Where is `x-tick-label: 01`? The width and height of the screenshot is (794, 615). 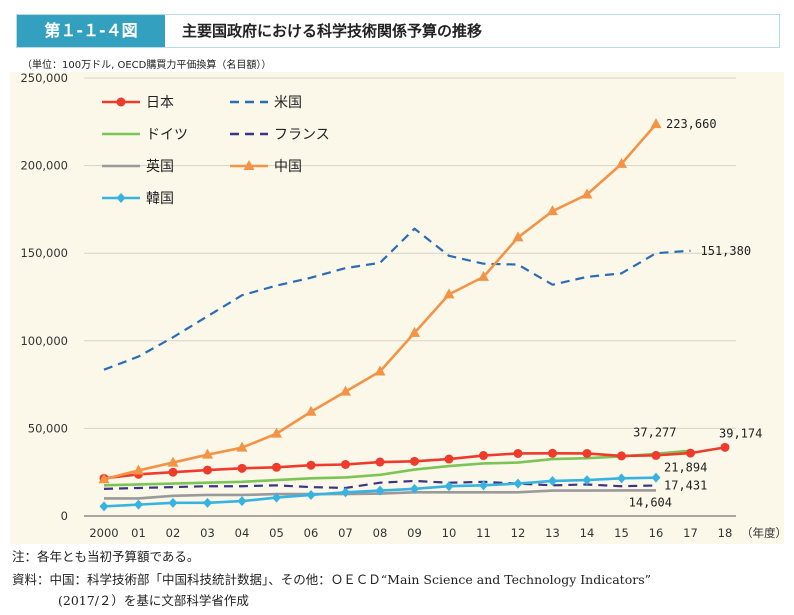 x-tick-label: 01 is located at coordinates (138, 533).